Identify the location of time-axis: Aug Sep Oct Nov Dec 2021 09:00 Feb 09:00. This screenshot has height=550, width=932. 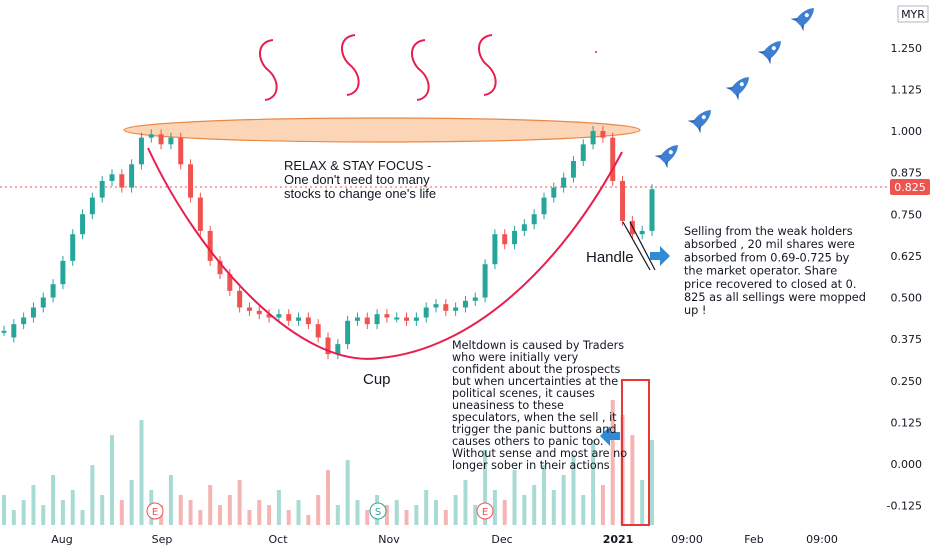
(444, 539).